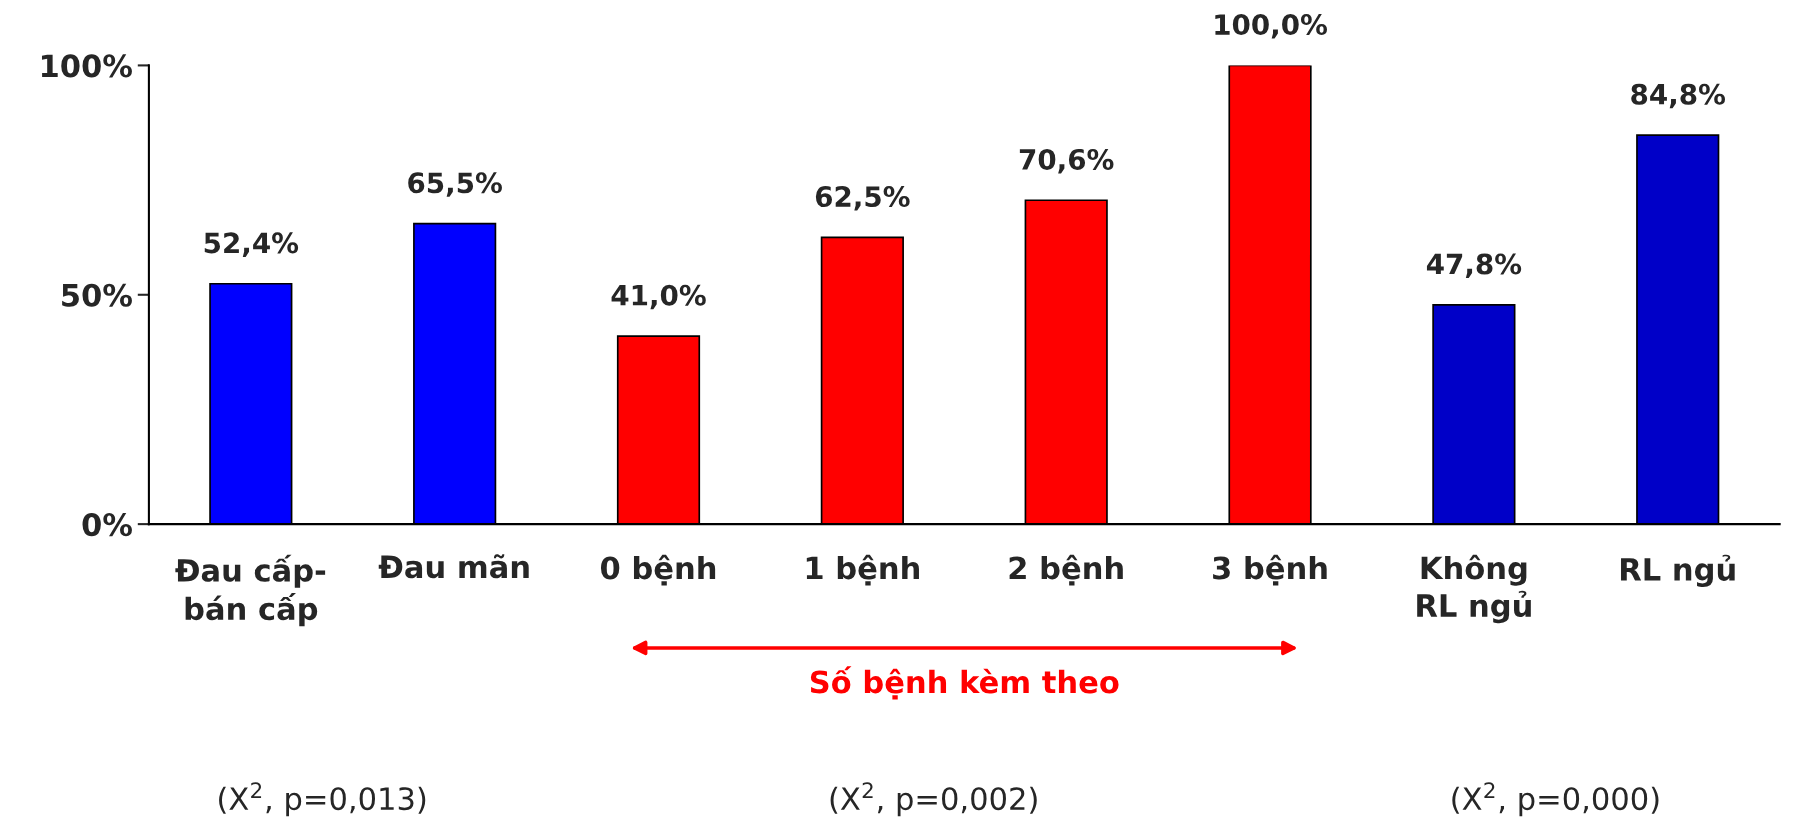 The image size is (1794, 828). Describe the element at coordinates (658, 570) in the screenshot. I see `x-tick-label: 0 bệnh` at that location.